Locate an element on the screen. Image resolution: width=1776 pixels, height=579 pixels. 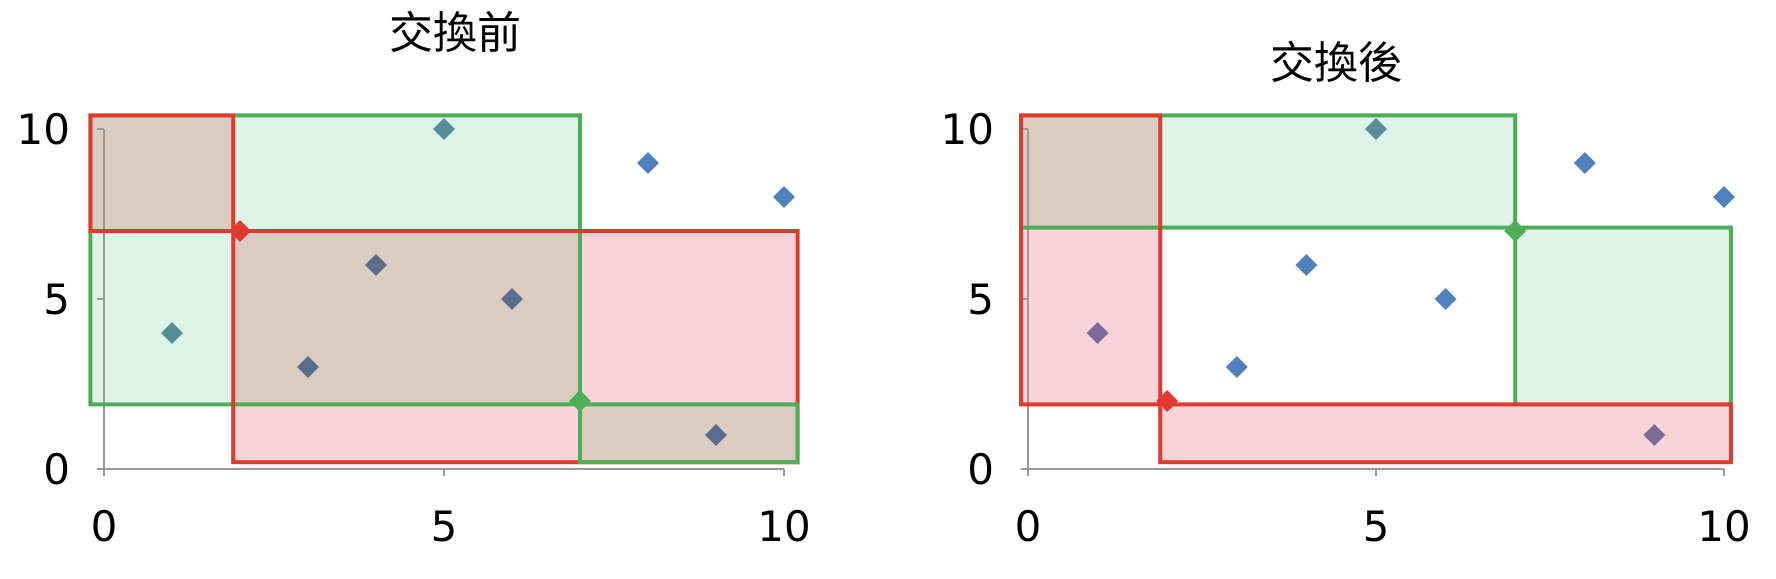
chart-title: 交換後 is located at coordinates (1336, 63).